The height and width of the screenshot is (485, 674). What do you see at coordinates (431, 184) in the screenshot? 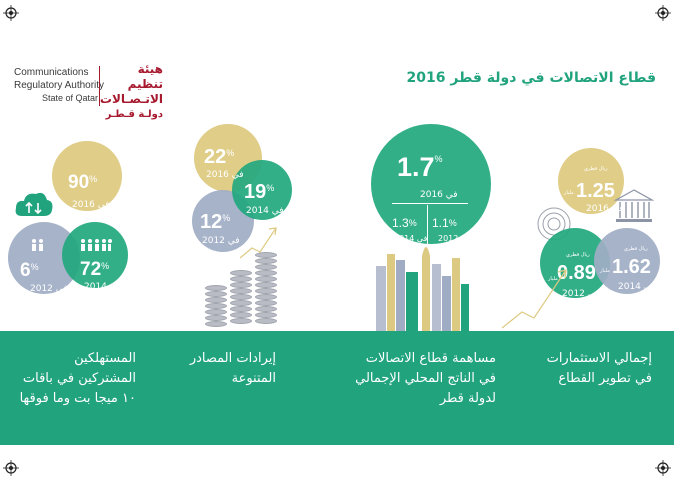
I see `gdp-circle` at bounding box center [431, 184].